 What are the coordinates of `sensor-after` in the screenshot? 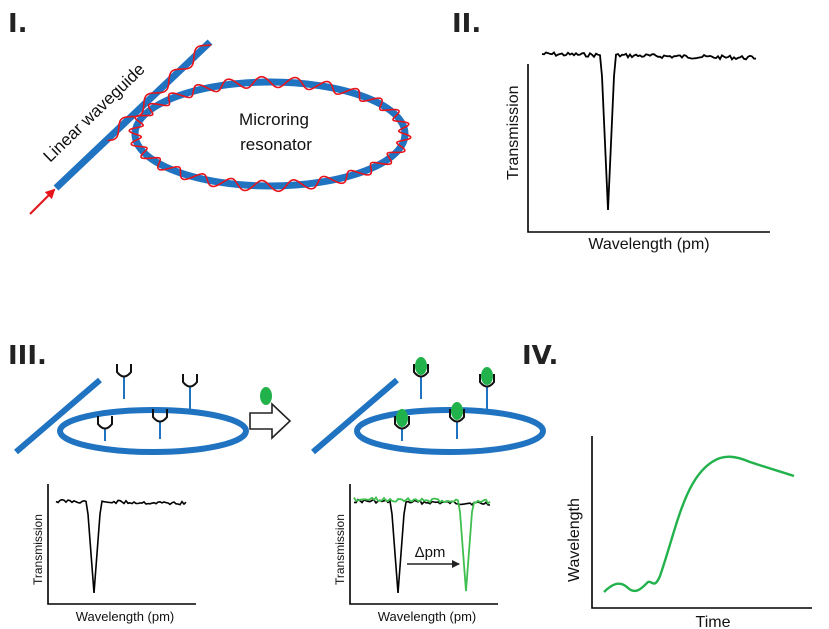 It's located at (428, 406).